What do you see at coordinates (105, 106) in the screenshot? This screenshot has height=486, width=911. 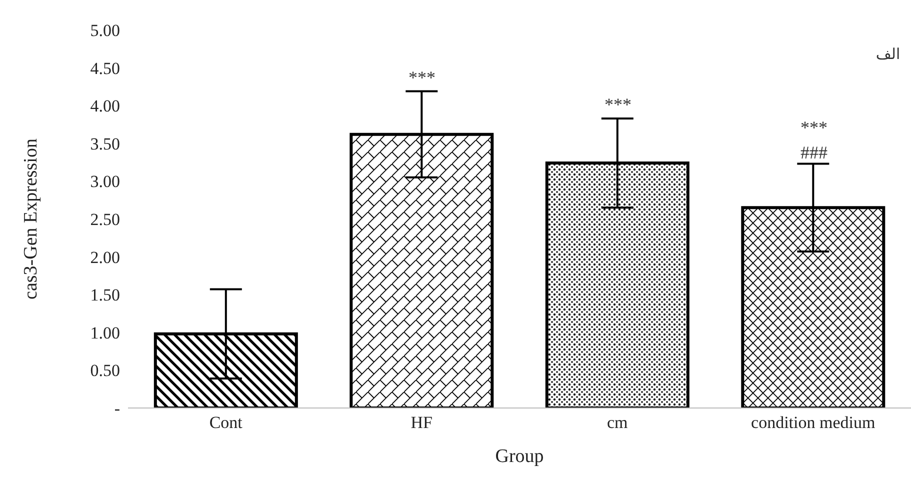 I see `y-tick-label: 4.00` at bounding box center [105, 106].